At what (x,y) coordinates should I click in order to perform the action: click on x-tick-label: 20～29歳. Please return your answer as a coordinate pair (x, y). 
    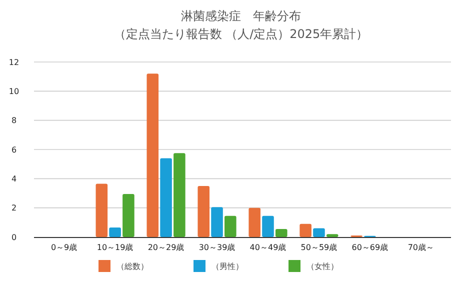
    Looking at the image, I should click on (166, 247).